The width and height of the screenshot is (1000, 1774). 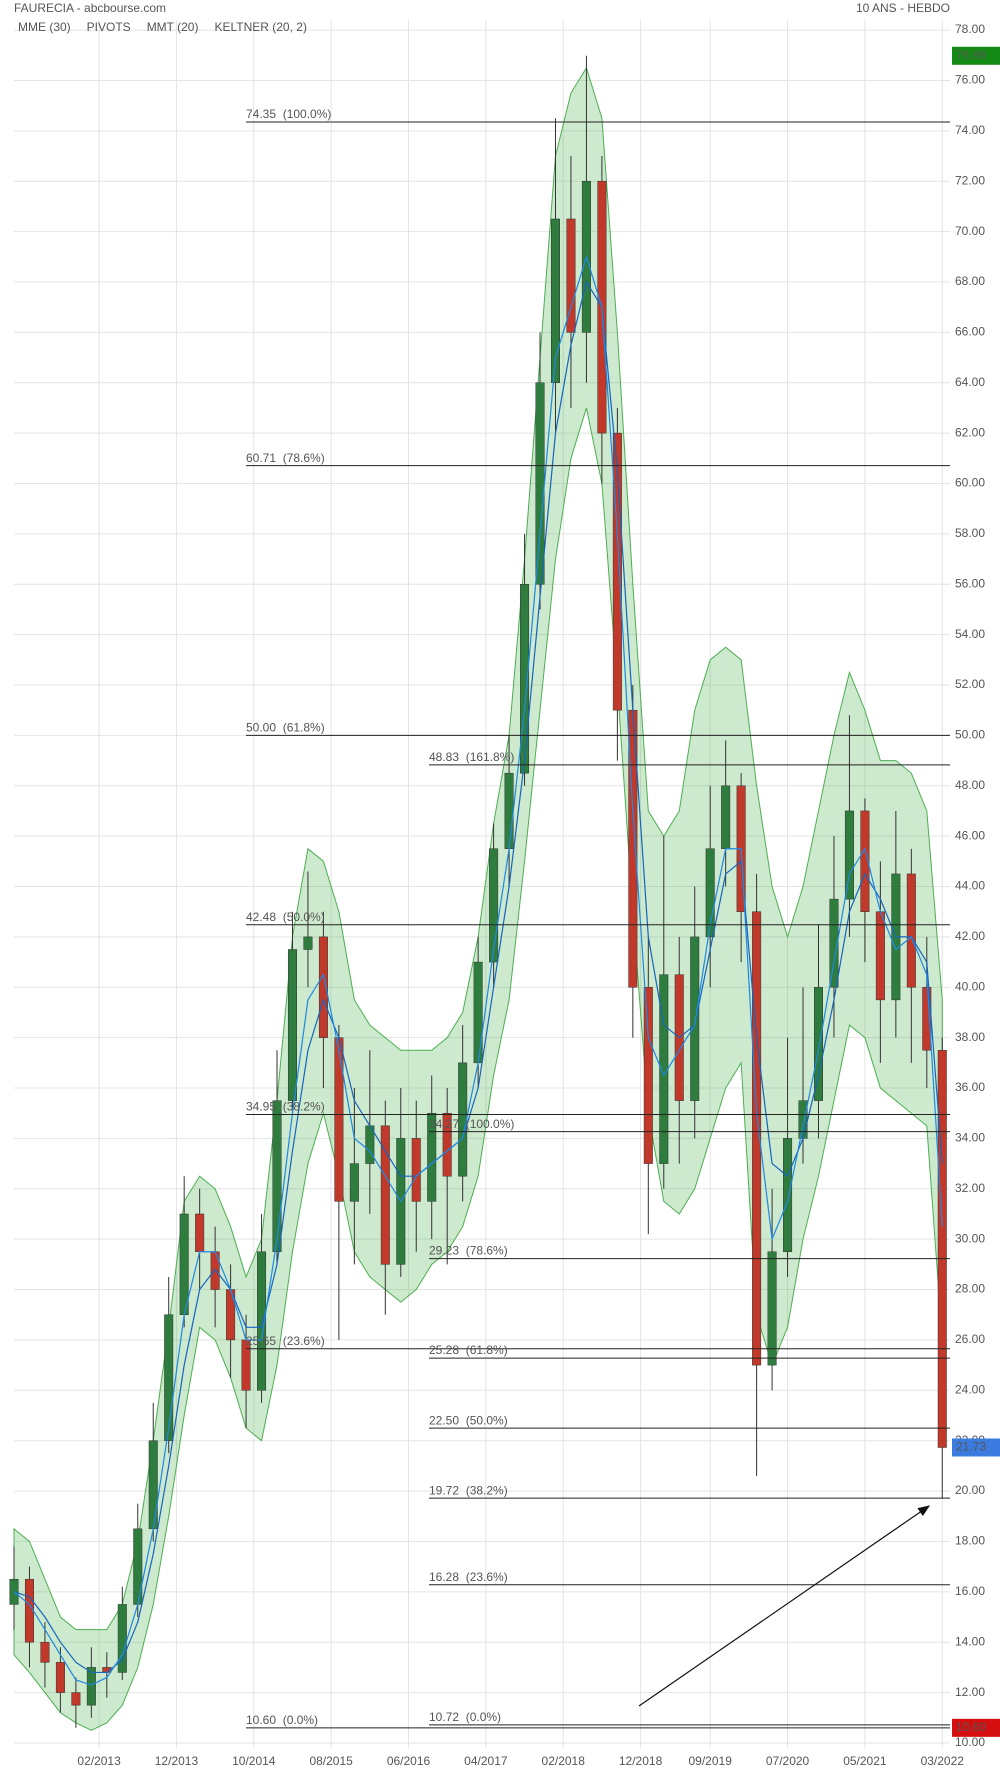 I want to click on y-tick-label: 60.00, so click(x=970, y=483).